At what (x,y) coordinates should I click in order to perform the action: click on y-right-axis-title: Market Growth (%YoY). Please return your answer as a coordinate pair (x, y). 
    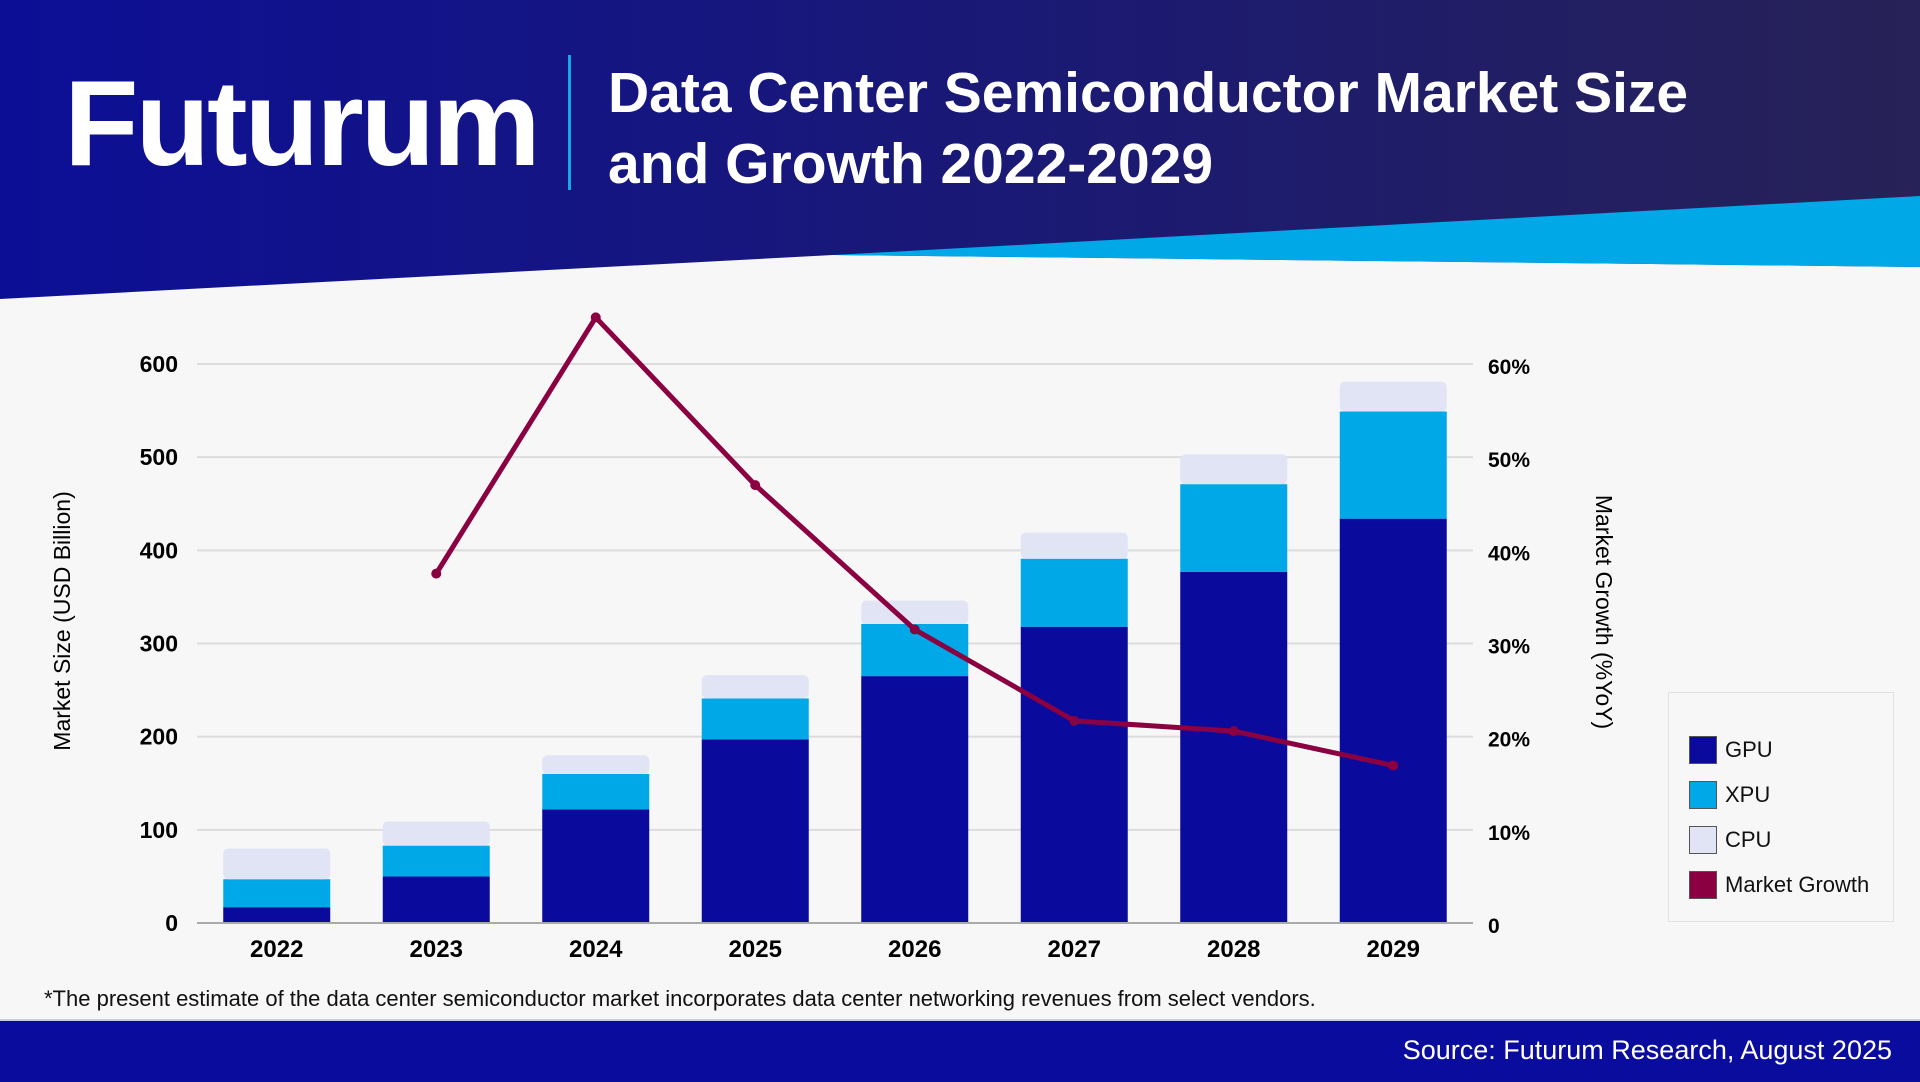
    Looking at the image, I should click on (1604, 612).